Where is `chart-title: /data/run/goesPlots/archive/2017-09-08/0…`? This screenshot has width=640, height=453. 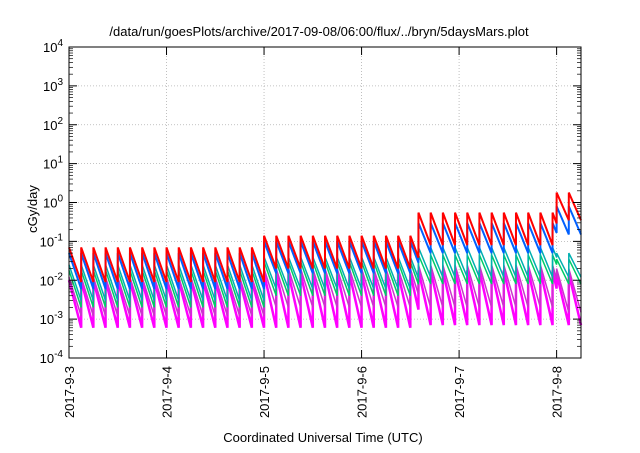 chart-title: /data/run/goesPlots/archive/2017-09-08/0… is located at coordinates (319, 31).